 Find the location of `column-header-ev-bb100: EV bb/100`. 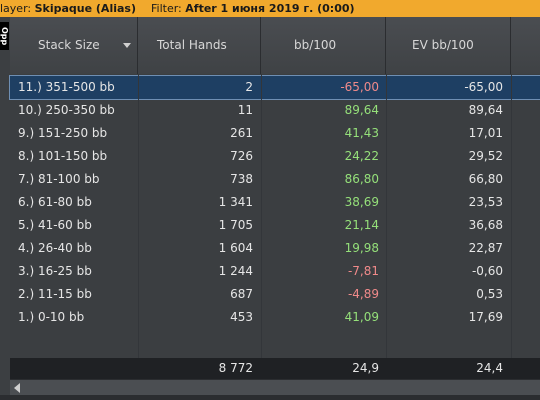

column-header-ev-bb100: EV bb/100 is located at coordinates (448, 45).